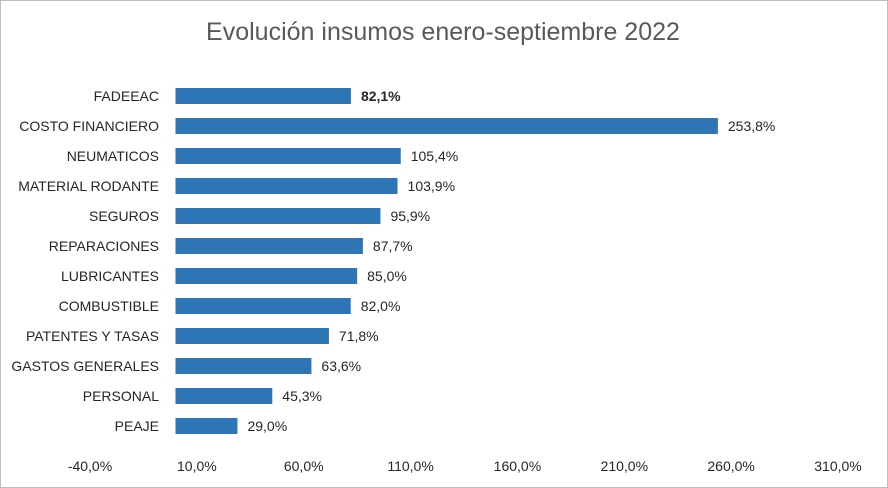  What do you see at coordinates (410, 216) in the screenshot?
I see `data-label: 95,9%` at bounding box center [410, 216].